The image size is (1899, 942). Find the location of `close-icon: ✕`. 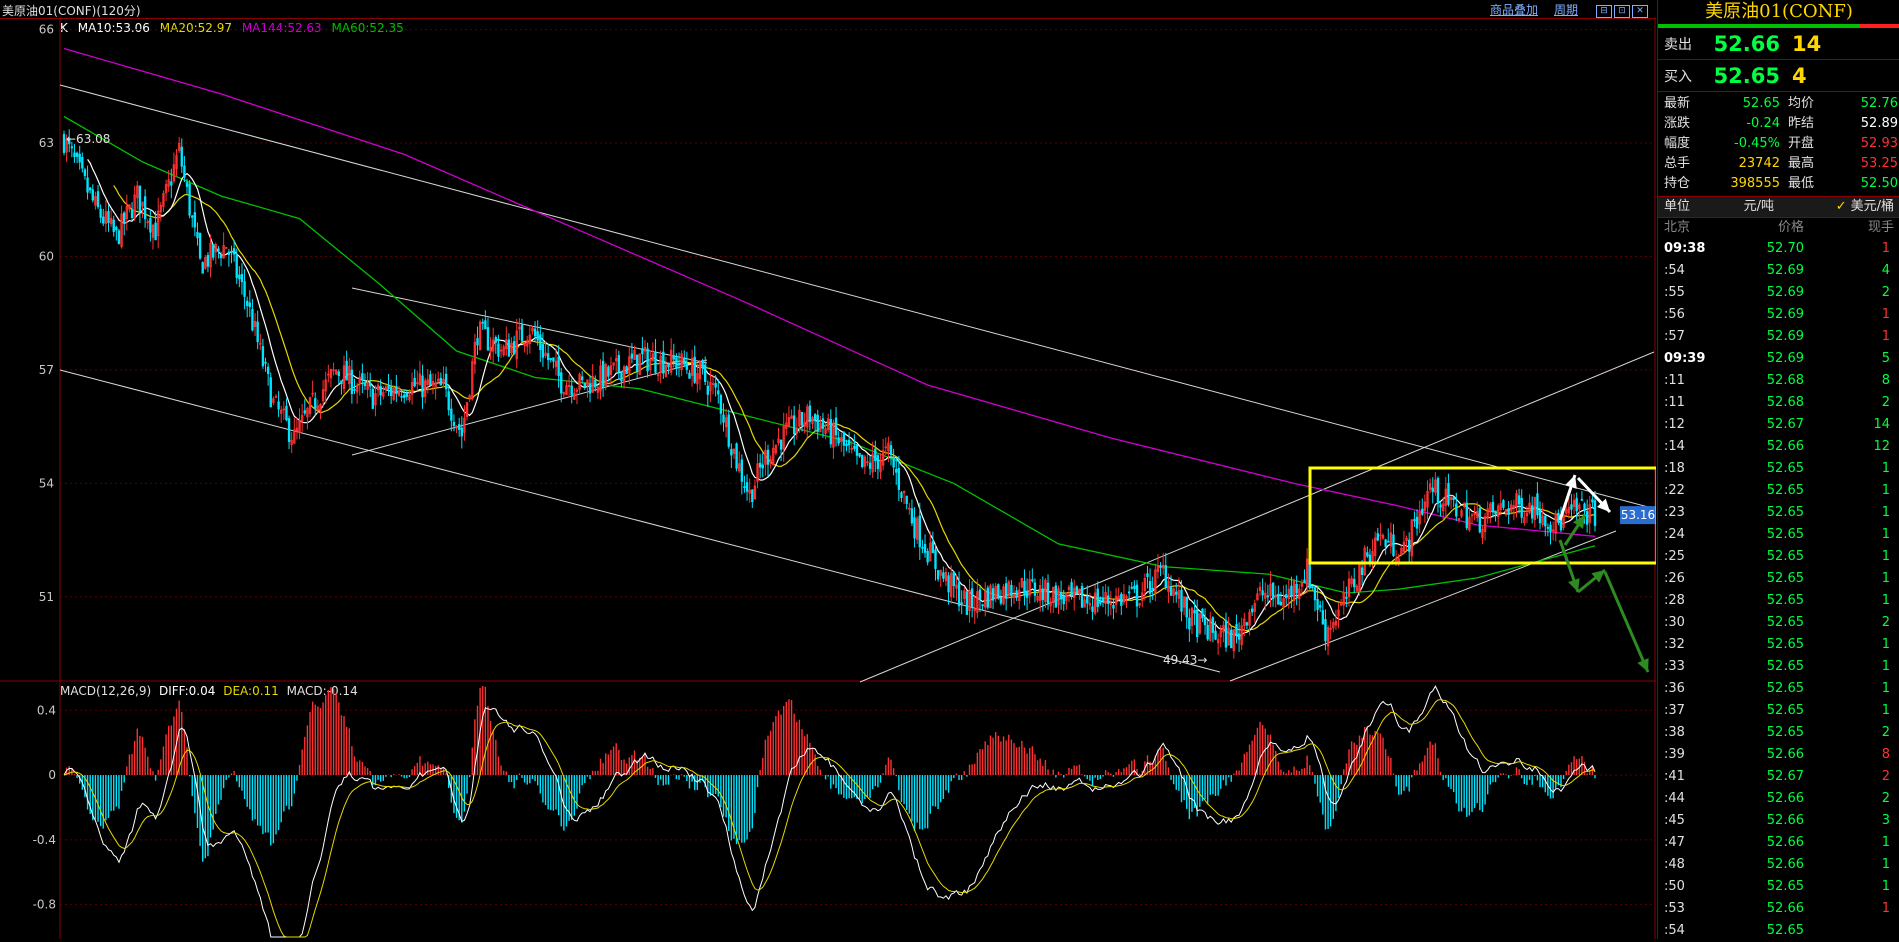

close-icon: ✕ is located at coordinates (1640, 11).